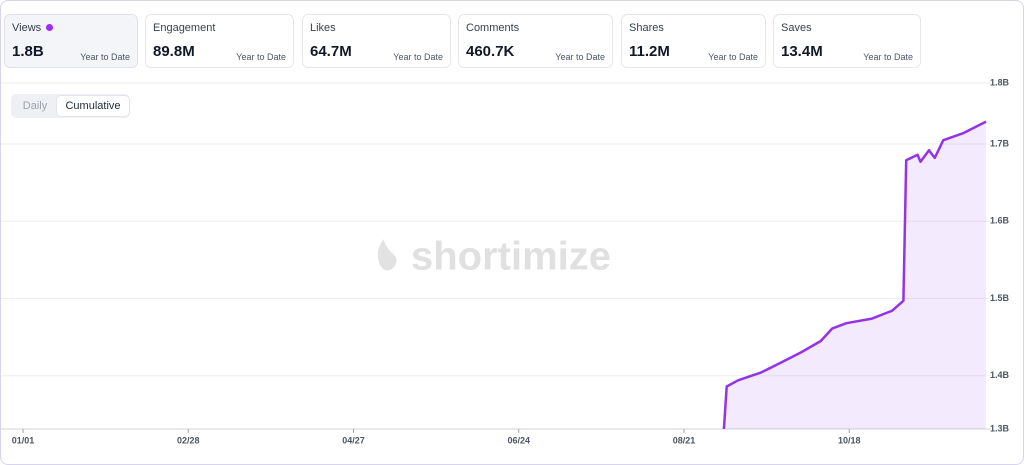 This screenshot has height=465, width=1024. What do you see at coordinates (535, 41) in the screenshot?
I see `metric-card: Comments 460.7K Year to Date` at bounding box center [535, 41].